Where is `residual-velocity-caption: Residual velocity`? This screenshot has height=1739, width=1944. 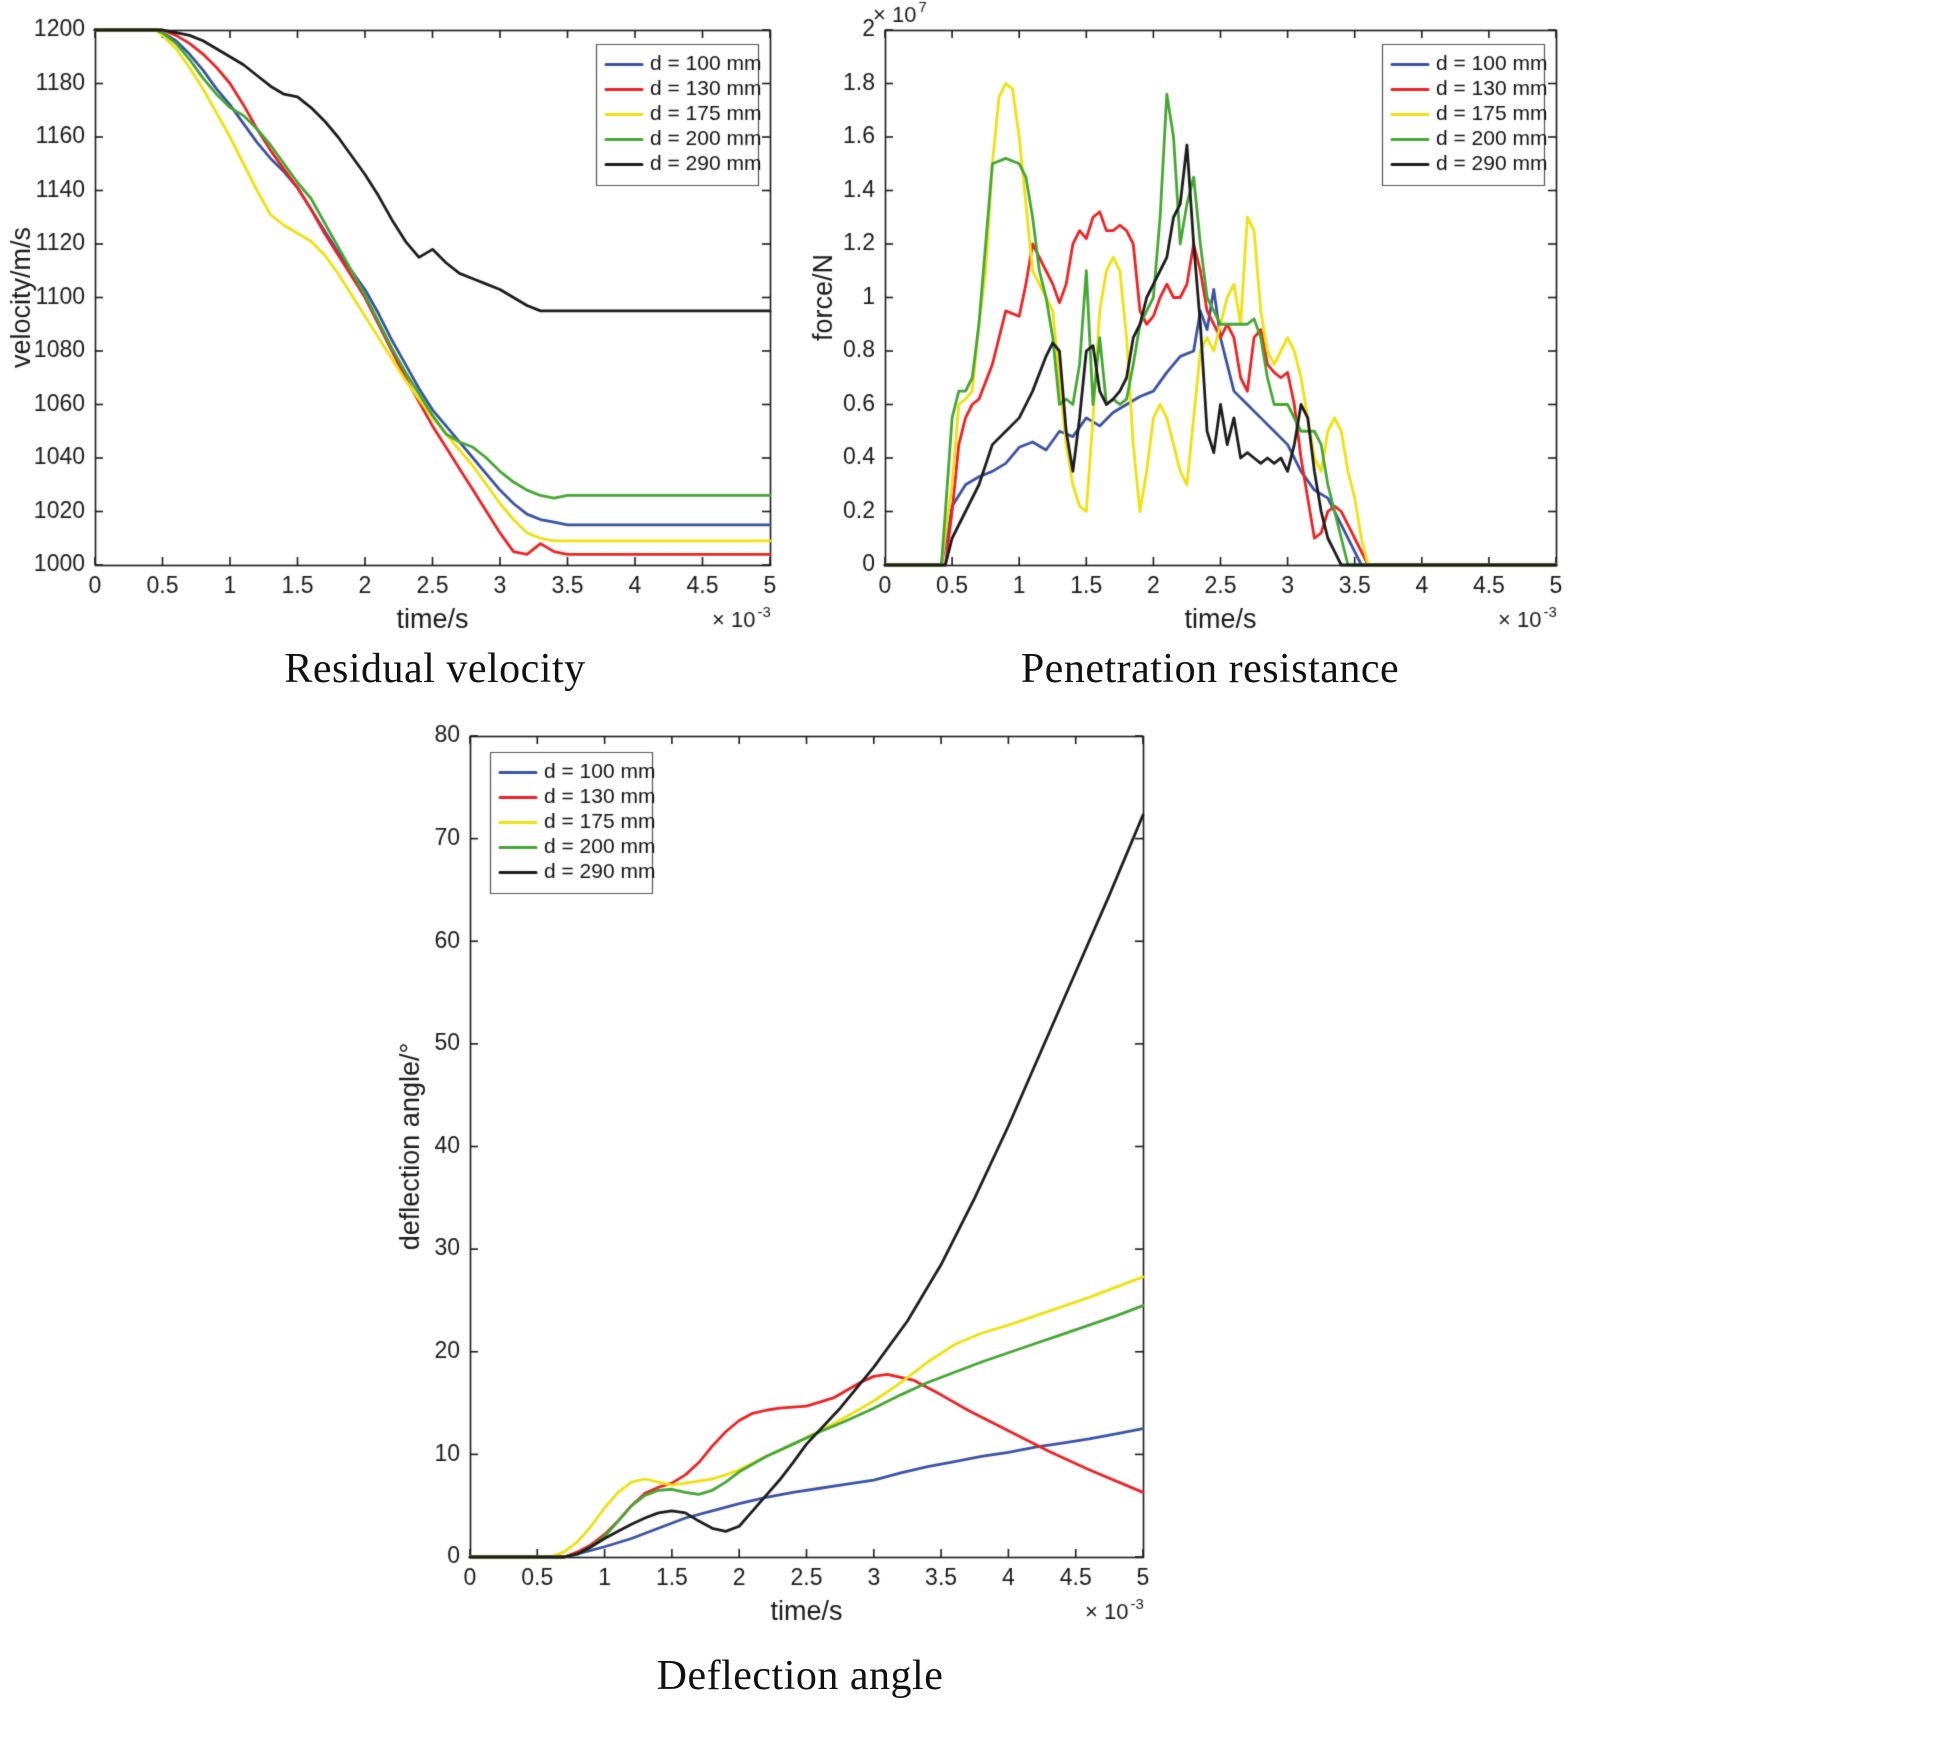 residual-velocity-caption: Residual velocity is located at coordinates (435, 669).